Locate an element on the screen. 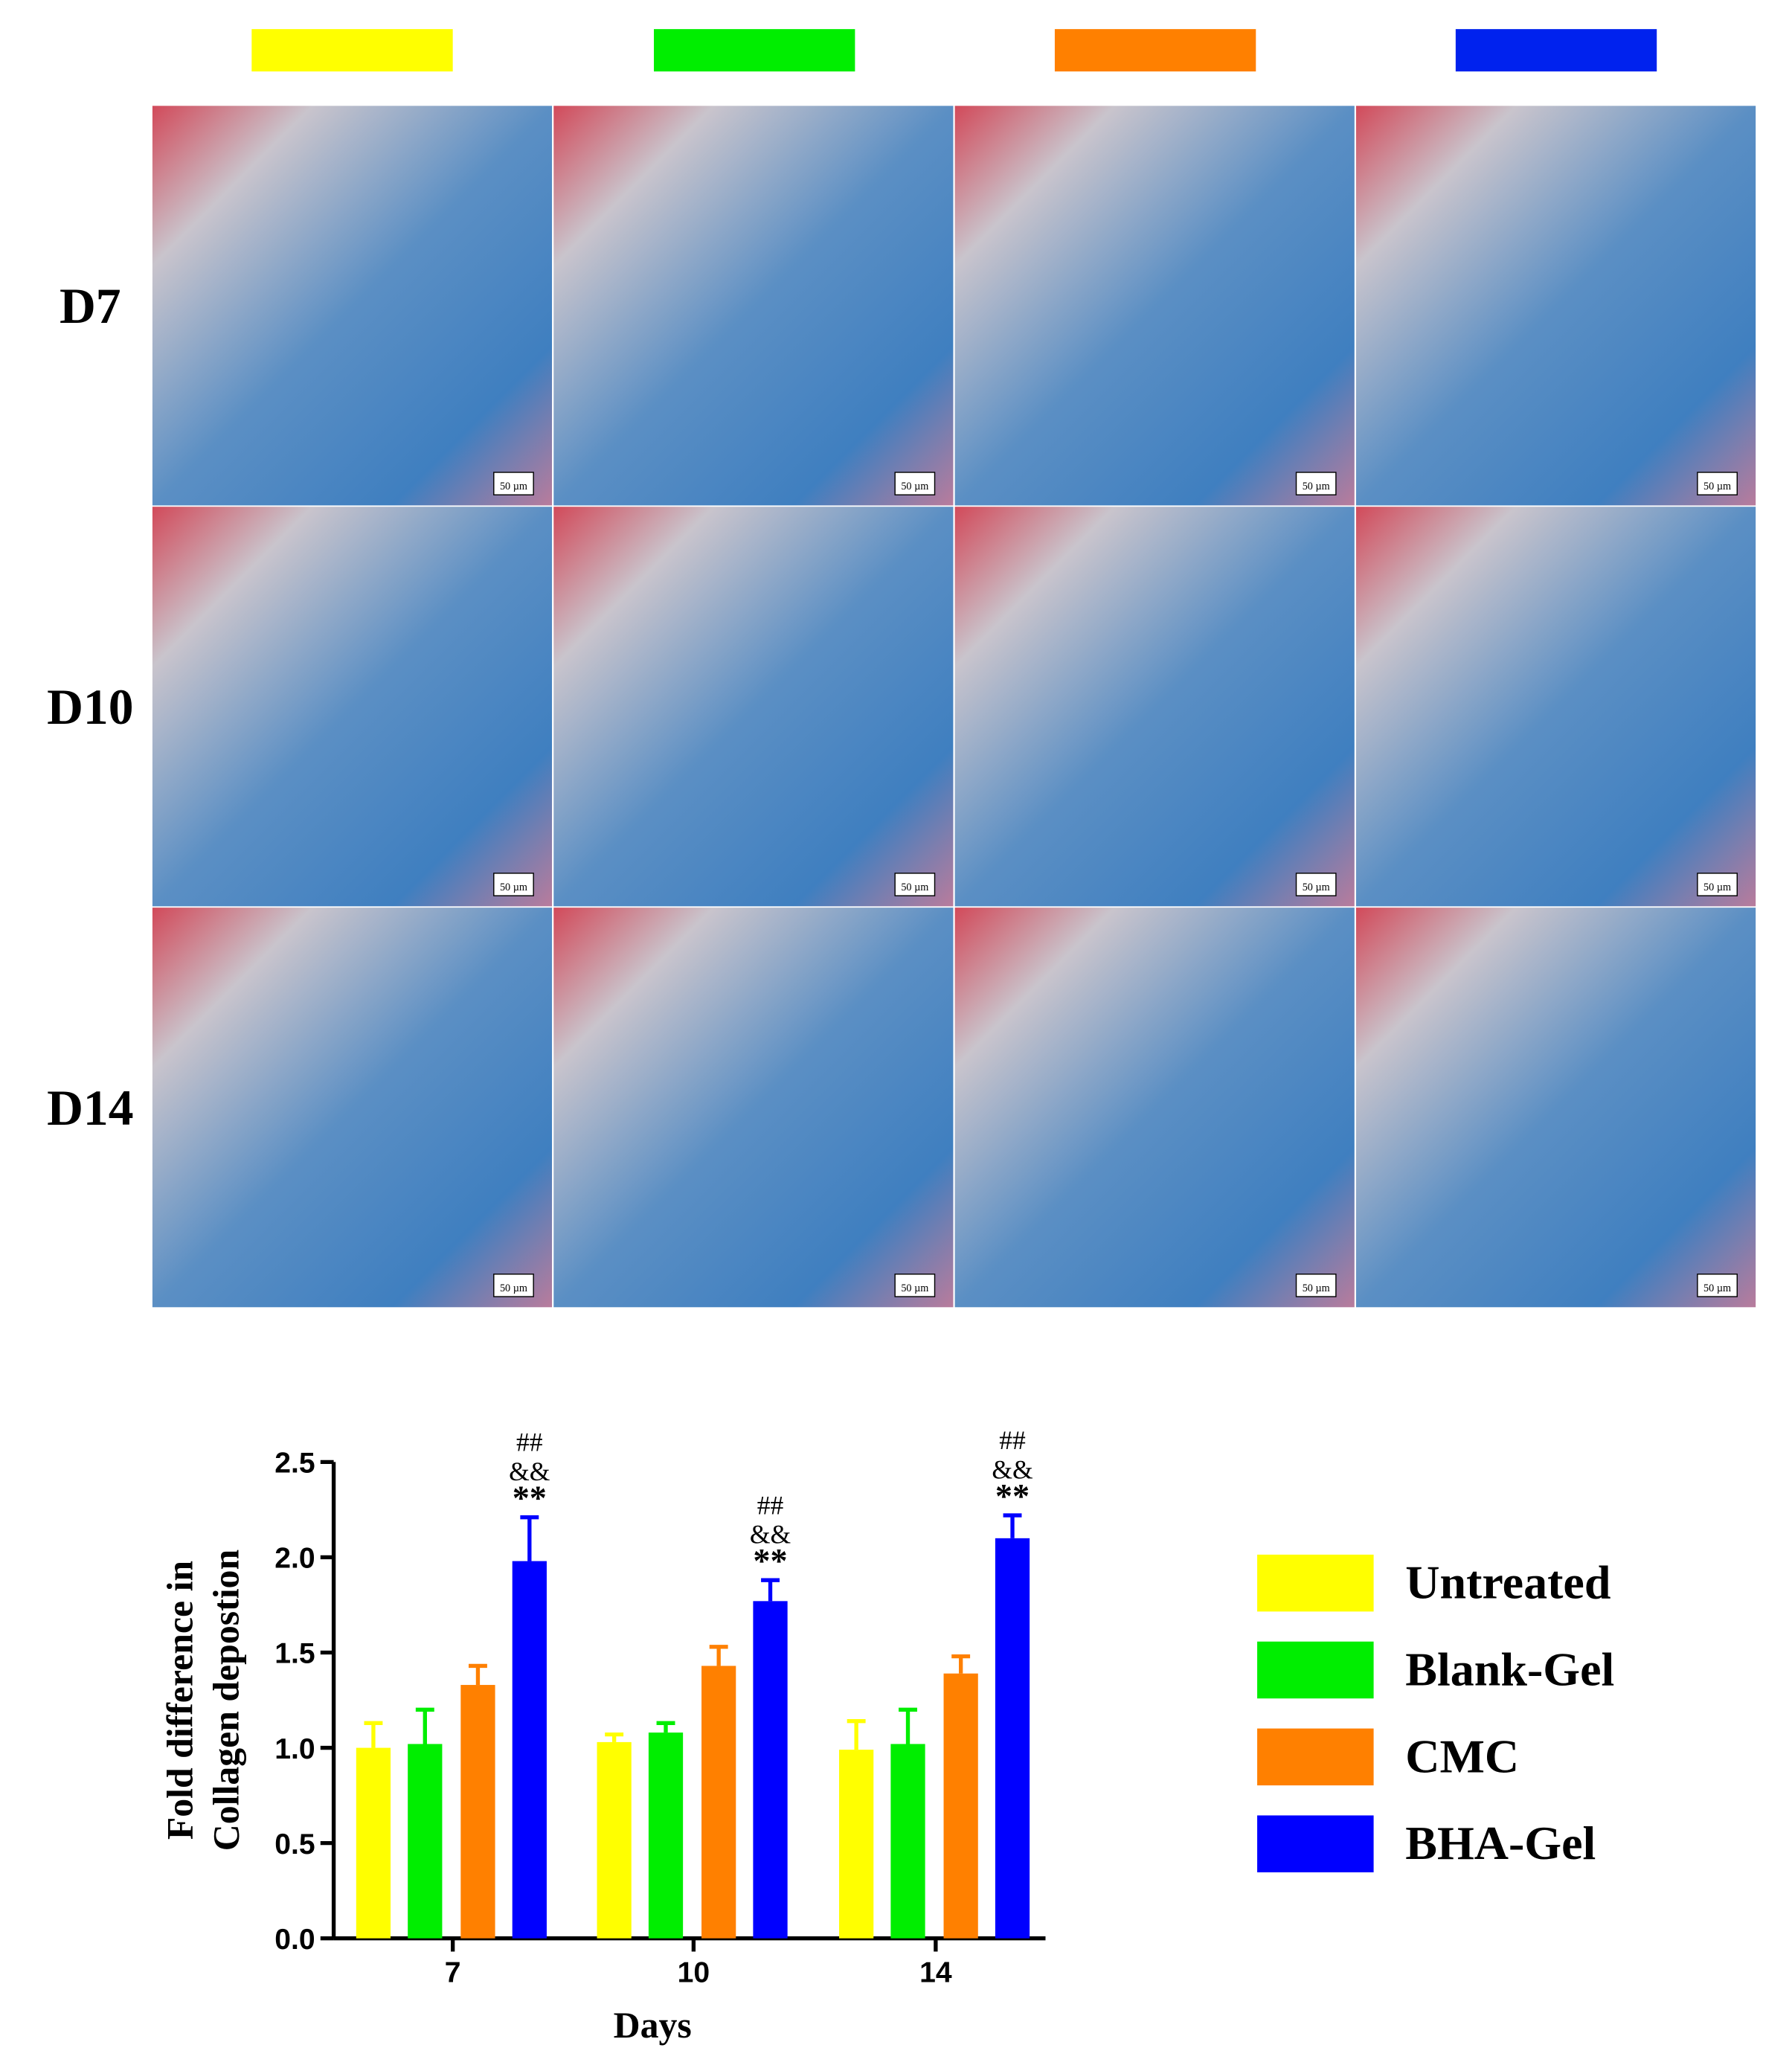 This screenshot has height=2068, width=1792. x-tick-label: 10 is located at coordinates (694, 1972).